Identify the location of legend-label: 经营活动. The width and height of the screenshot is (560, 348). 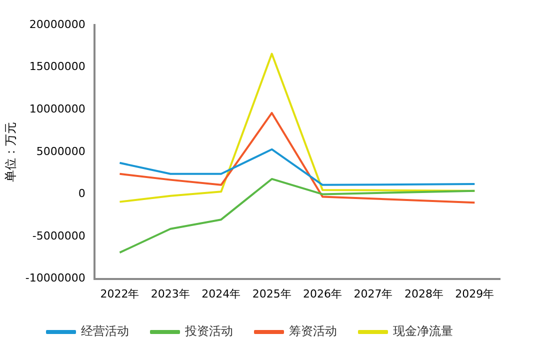
(105, 331).